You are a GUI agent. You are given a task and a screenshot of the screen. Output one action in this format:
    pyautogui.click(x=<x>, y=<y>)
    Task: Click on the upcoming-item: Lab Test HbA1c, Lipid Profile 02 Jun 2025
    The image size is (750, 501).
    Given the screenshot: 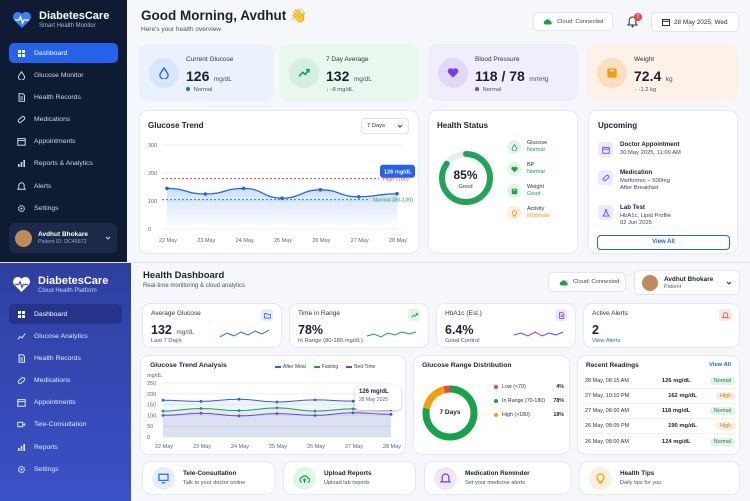 What is the action you would take?
    pyautogui.click(x=634, y=215)
    